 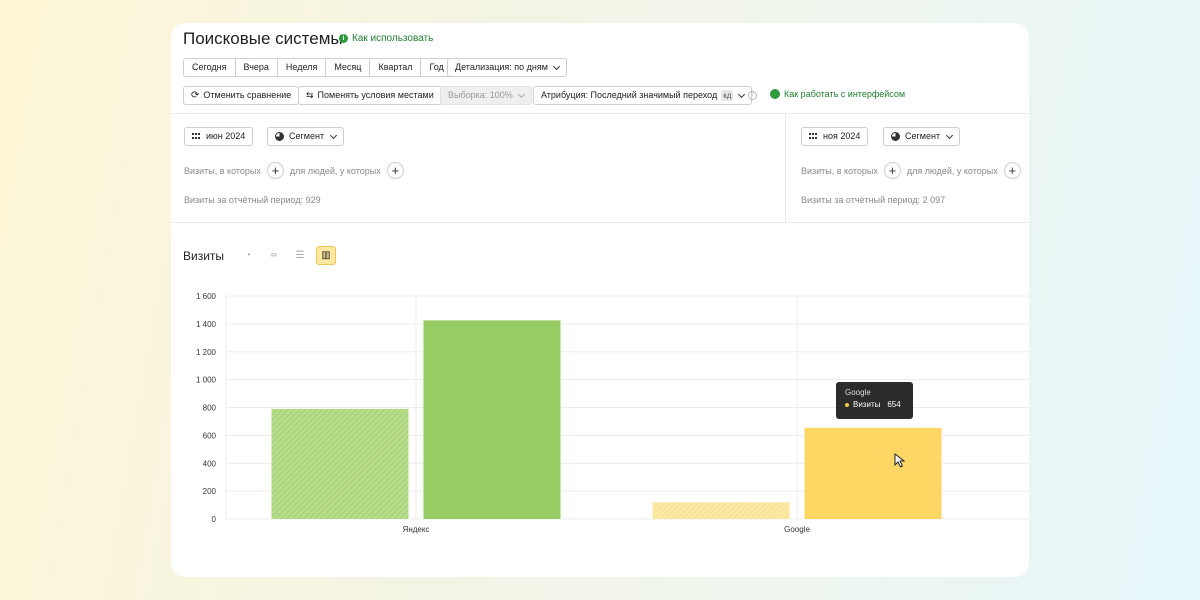 I want to click on left-segment-button: Сегмент, so click(x=306, y=136).